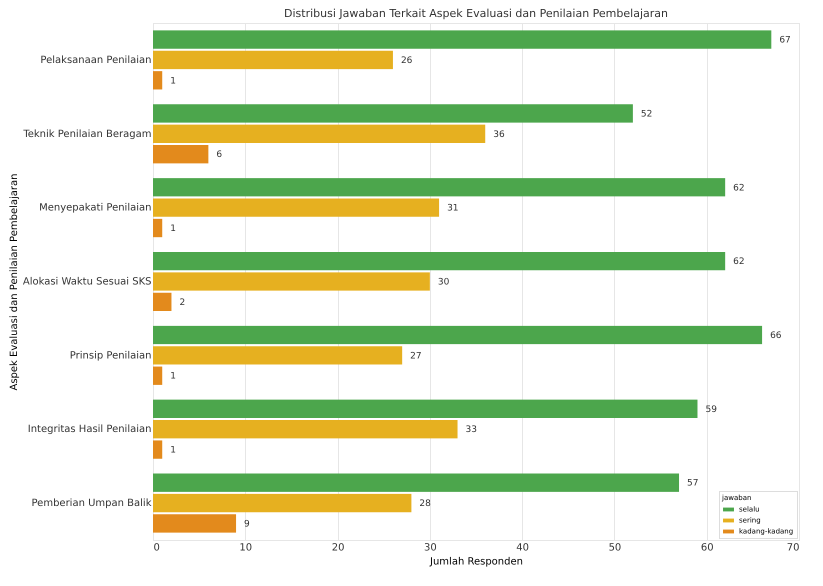 The image size is (823, 586). Describe the element at coordinates (453, 209) in the screenshot. I see `data-label: 31` at that location.